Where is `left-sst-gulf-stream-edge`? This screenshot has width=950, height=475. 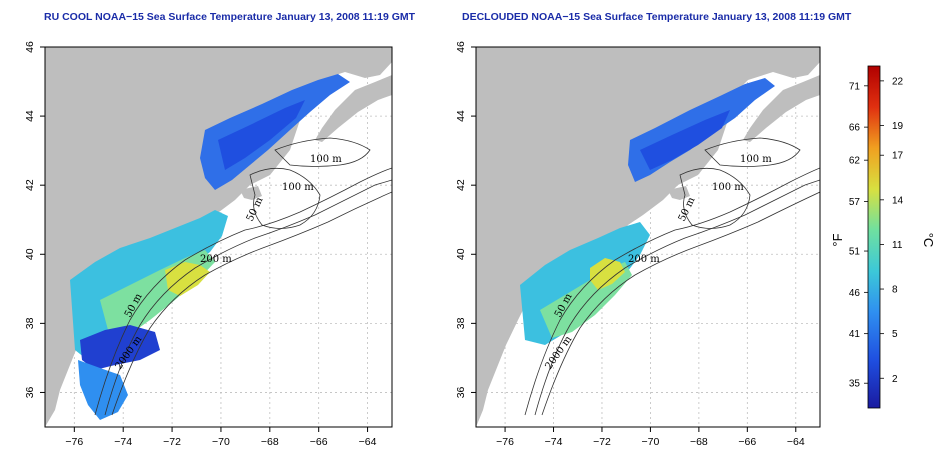 left-sst-gulf-stream-edge is located at coordinates (187, 279).